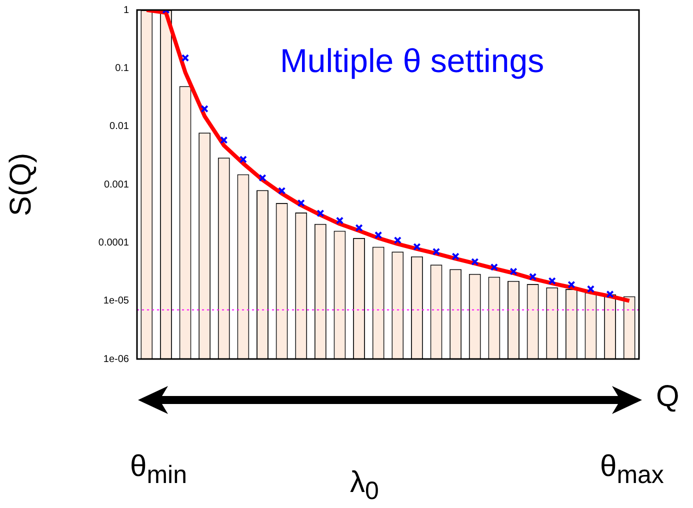 This screenshot has width=693, height=508. What do you see at coordinates (412, 61) in the screenshot?
I see `annotation: Multiple θ settings` at bounding box center [412, 61].